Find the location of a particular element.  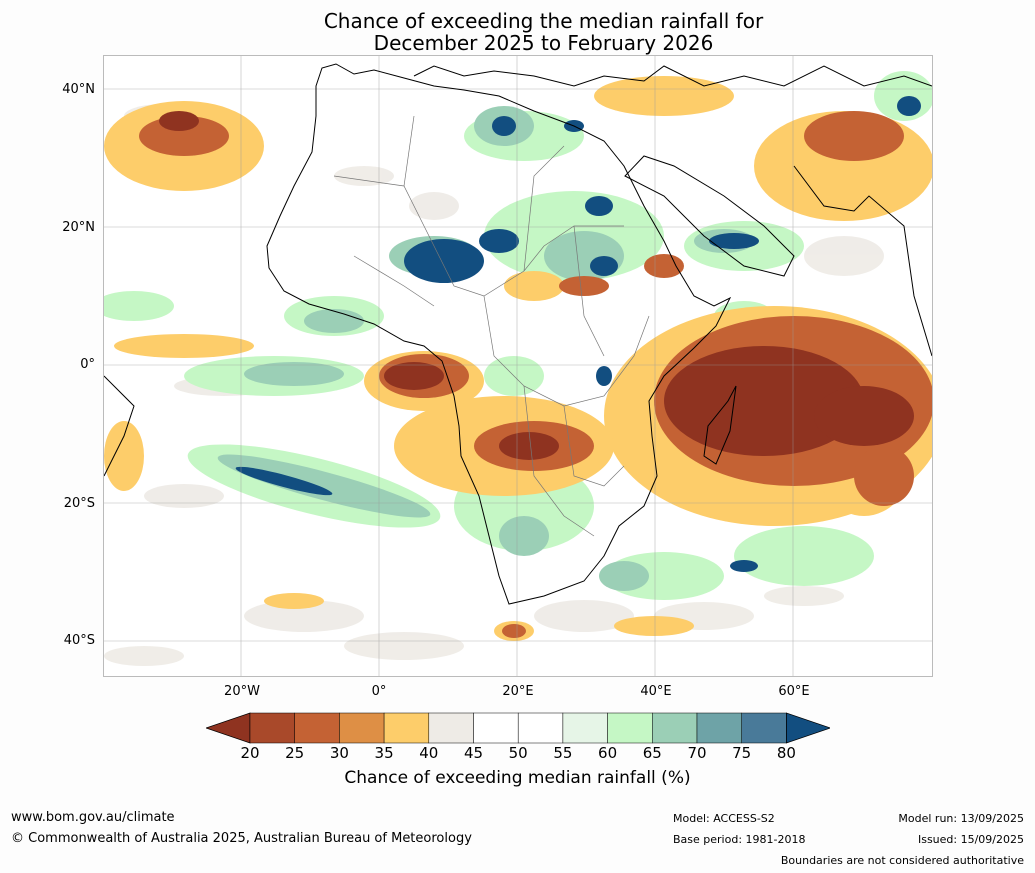

footer-model-run: Model run: 13/09/2025 is located at coordinates (961, 818).